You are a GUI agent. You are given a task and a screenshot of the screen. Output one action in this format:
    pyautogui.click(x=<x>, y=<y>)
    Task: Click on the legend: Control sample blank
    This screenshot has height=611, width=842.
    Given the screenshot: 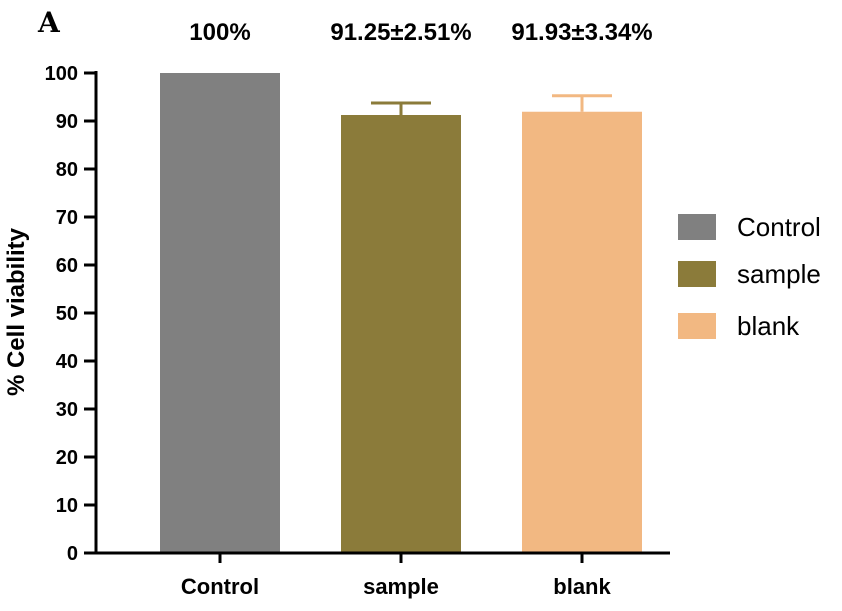 What is the action you would take?
    pyautogui.click(x=749, y=276)
    